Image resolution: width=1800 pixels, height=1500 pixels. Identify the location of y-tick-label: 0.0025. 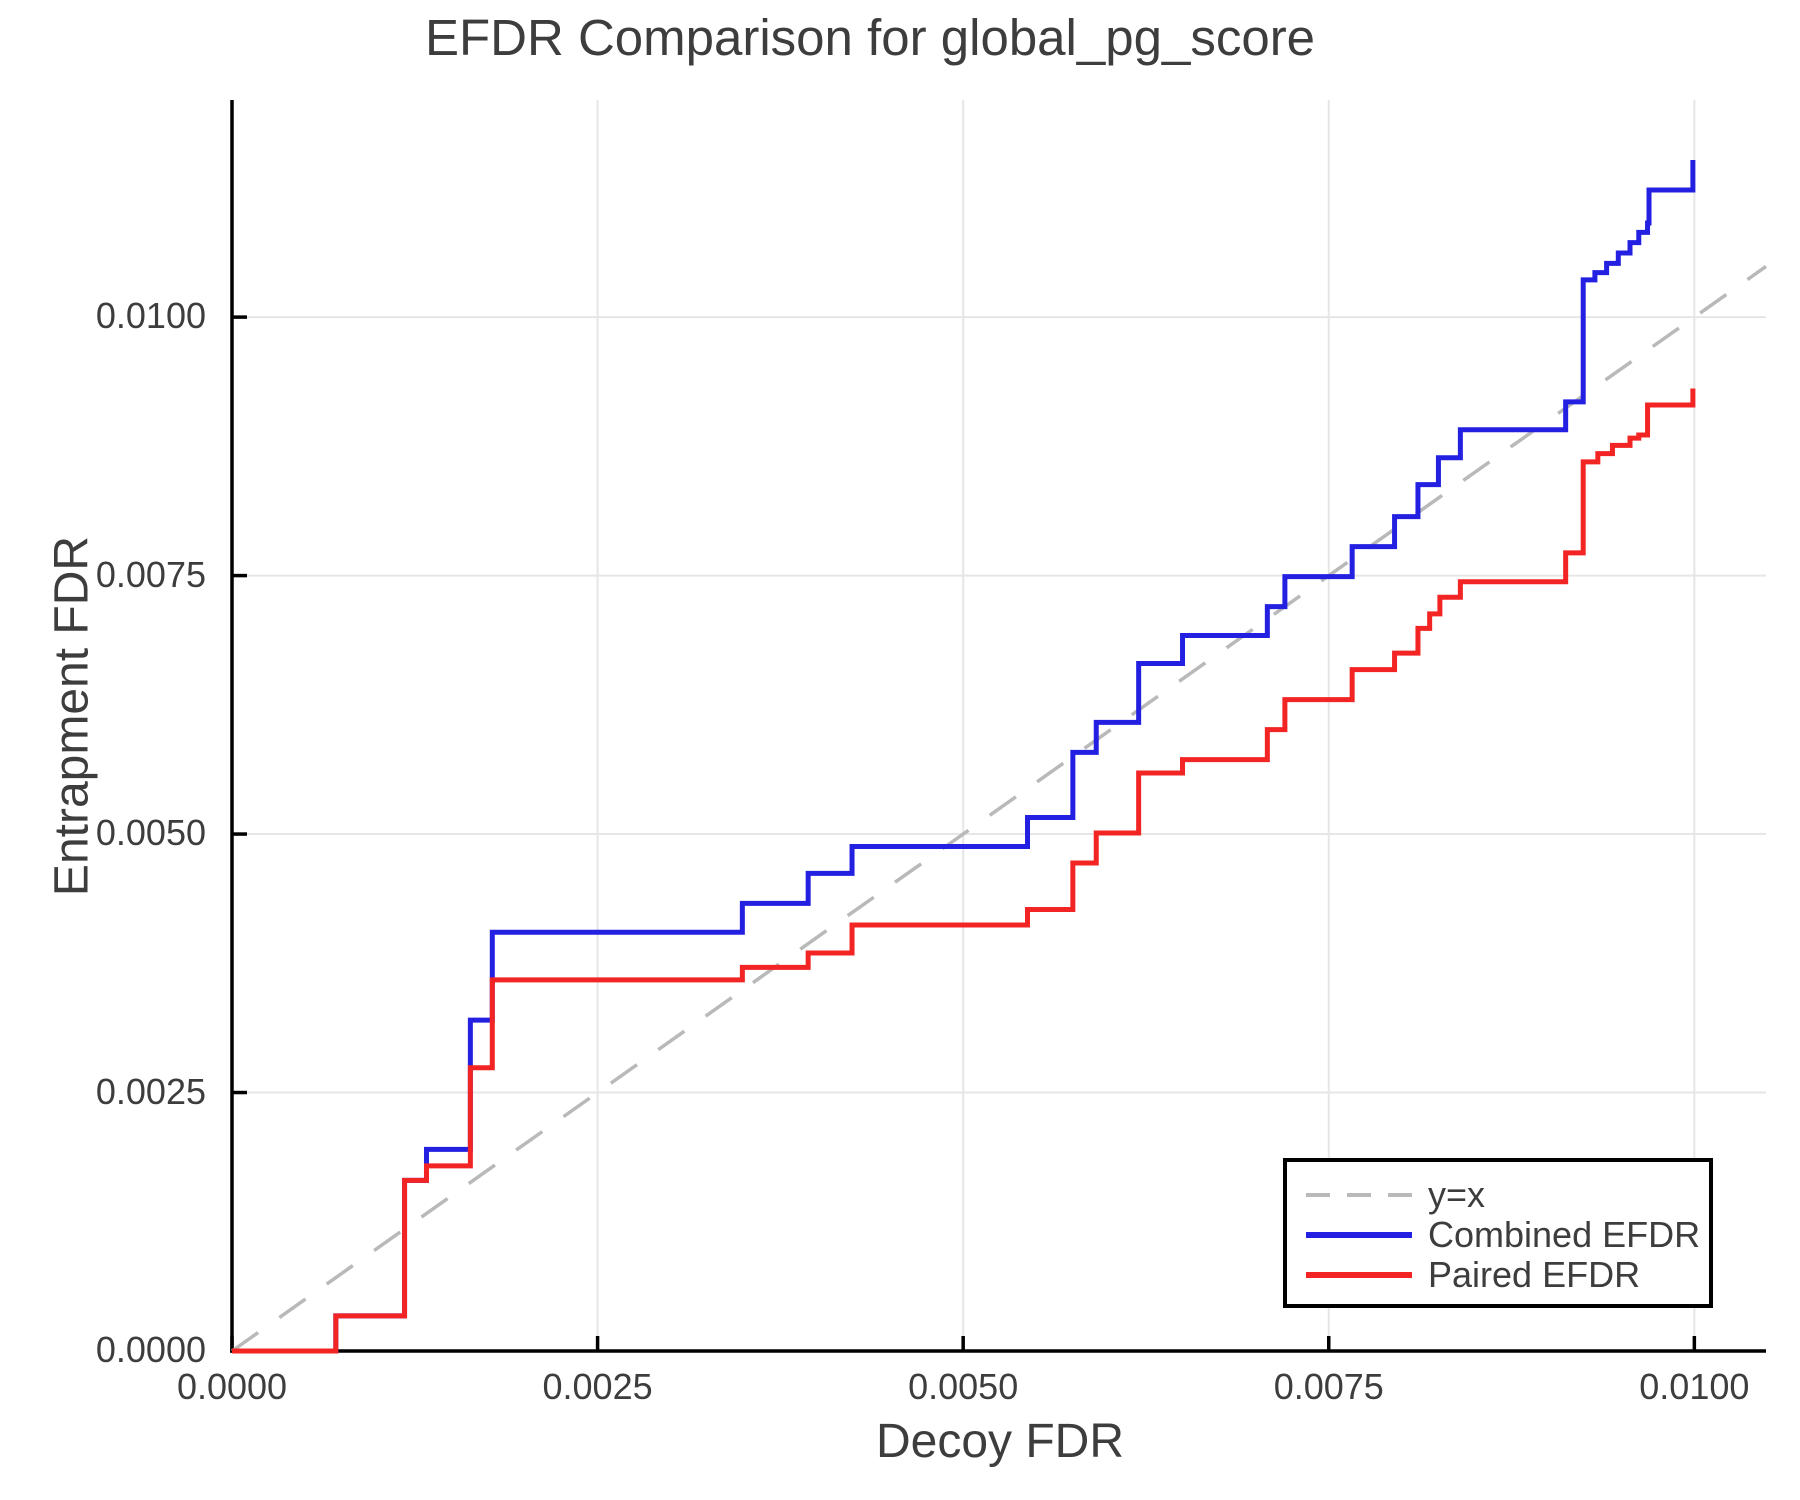
(150, 1091).